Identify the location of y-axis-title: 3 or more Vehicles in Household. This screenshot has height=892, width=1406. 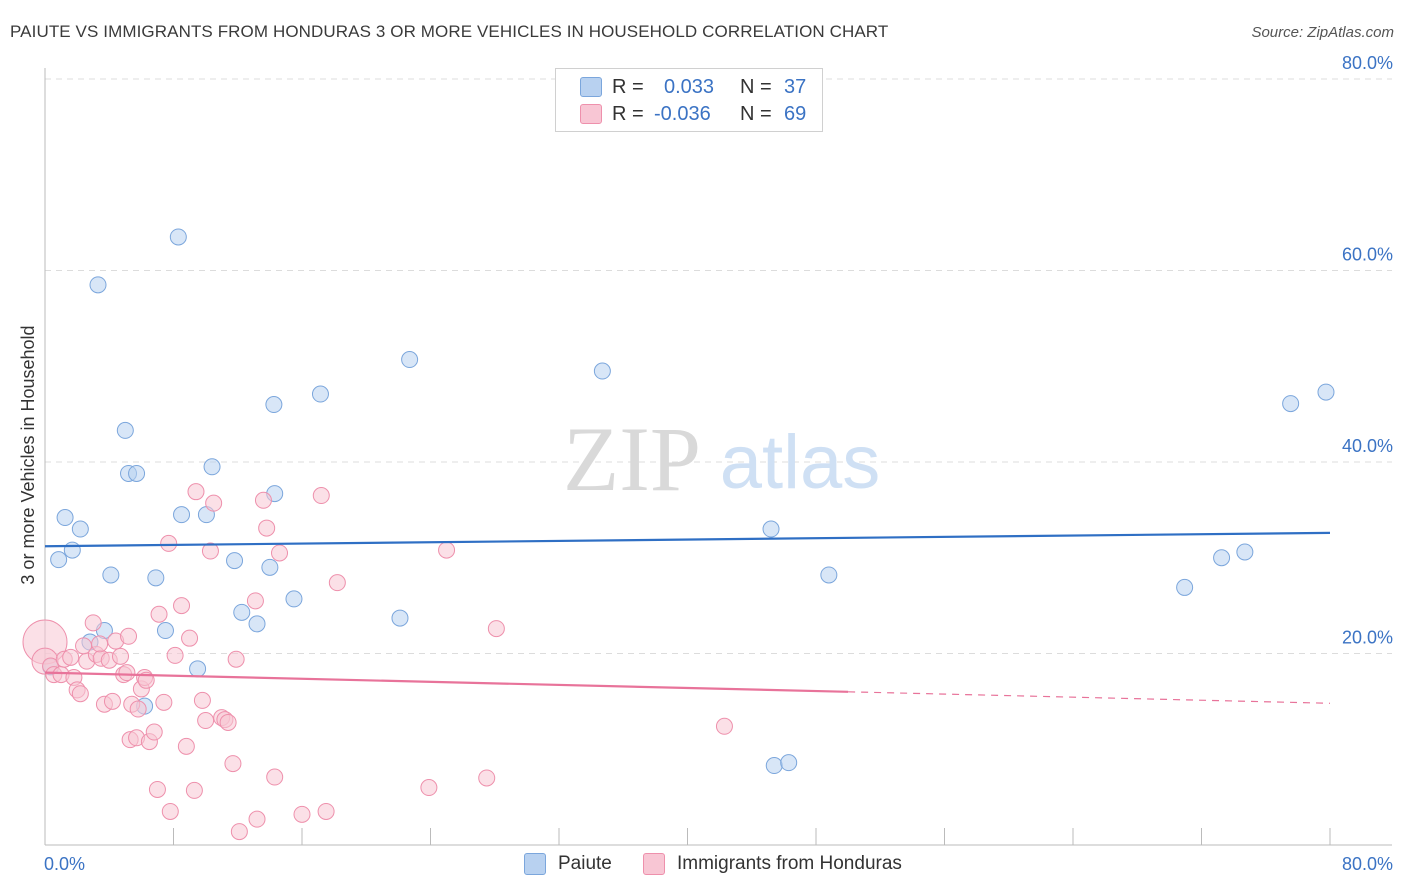
(28, 454).